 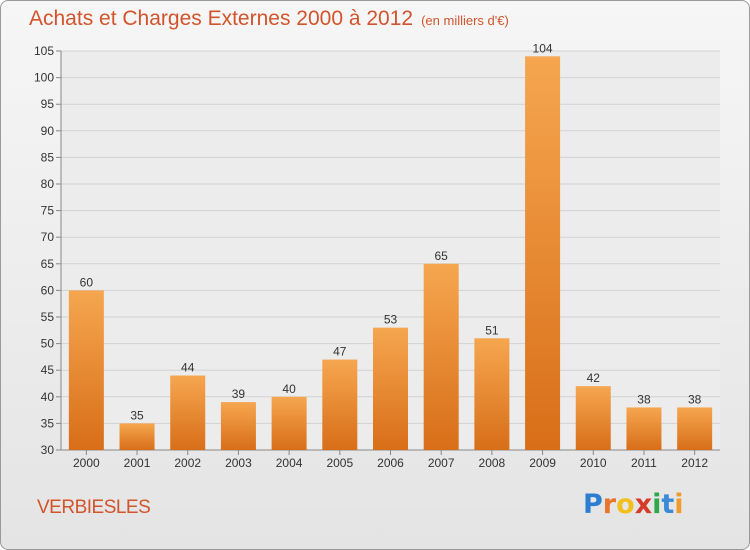 What do you see at coordinates (668, 504) in the screenshot?
I see `logo-letter: t` at bounding box center [668, 504].